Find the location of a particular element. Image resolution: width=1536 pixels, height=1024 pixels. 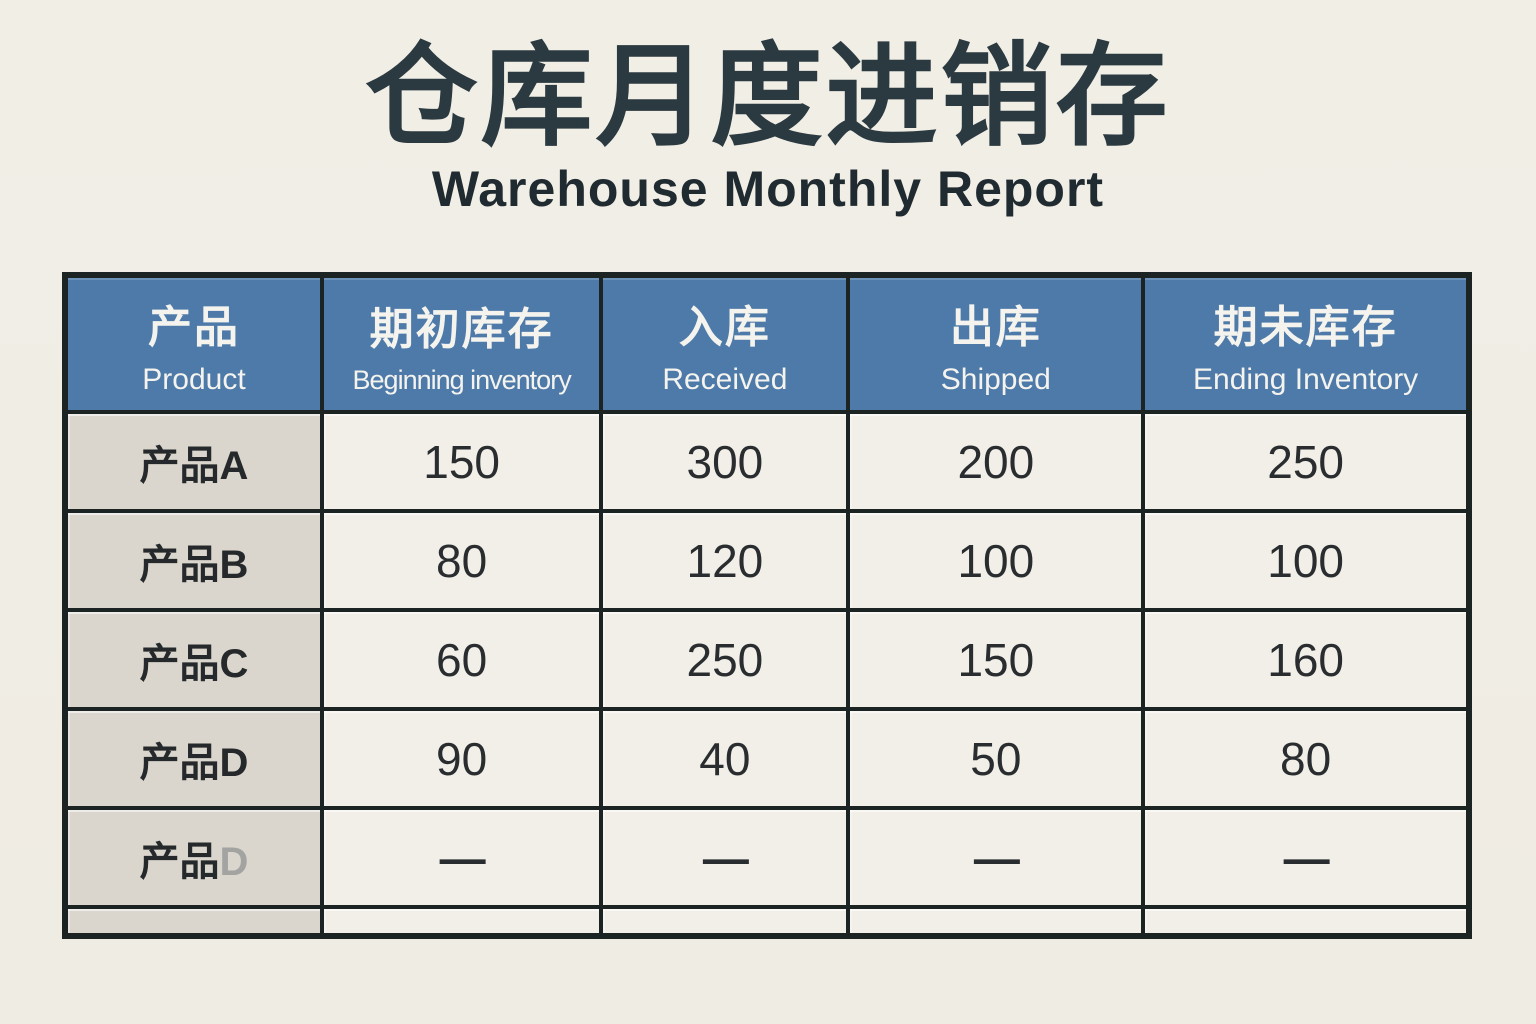

table-row: 产品A 150 300 200 250 is located at coordinates (767, 461).